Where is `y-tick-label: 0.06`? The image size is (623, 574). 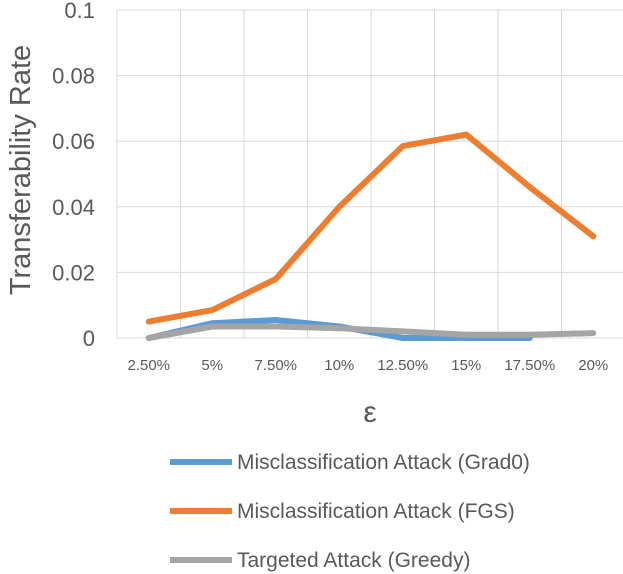
y-tick-label: 0.06 is located at coordinates (73, 141).